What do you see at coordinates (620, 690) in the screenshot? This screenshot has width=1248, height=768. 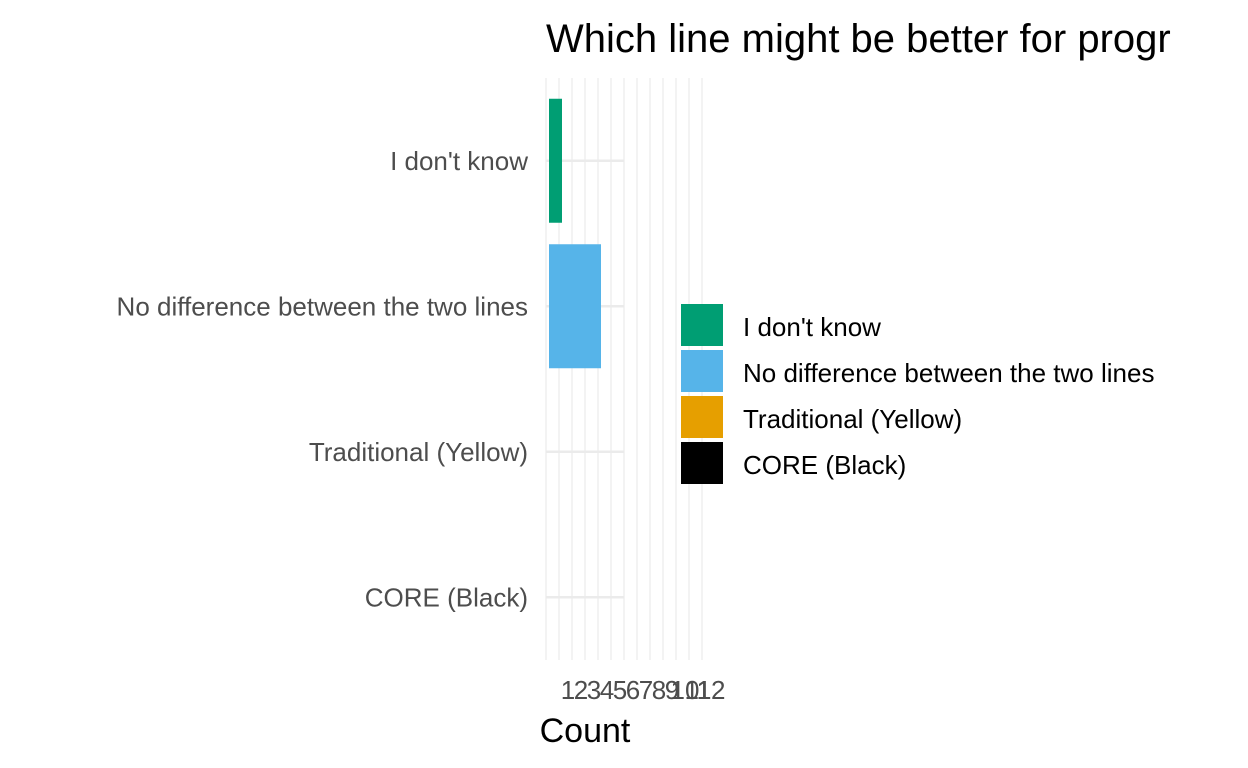 I see `x-tick-label: 5` at bounding box center [620, 690].